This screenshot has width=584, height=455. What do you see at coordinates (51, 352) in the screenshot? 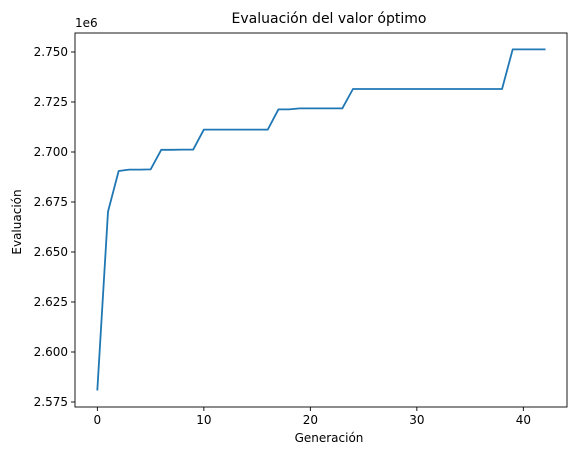
I see `y-tick-label: 2.600` at bounding box center [51, 352].